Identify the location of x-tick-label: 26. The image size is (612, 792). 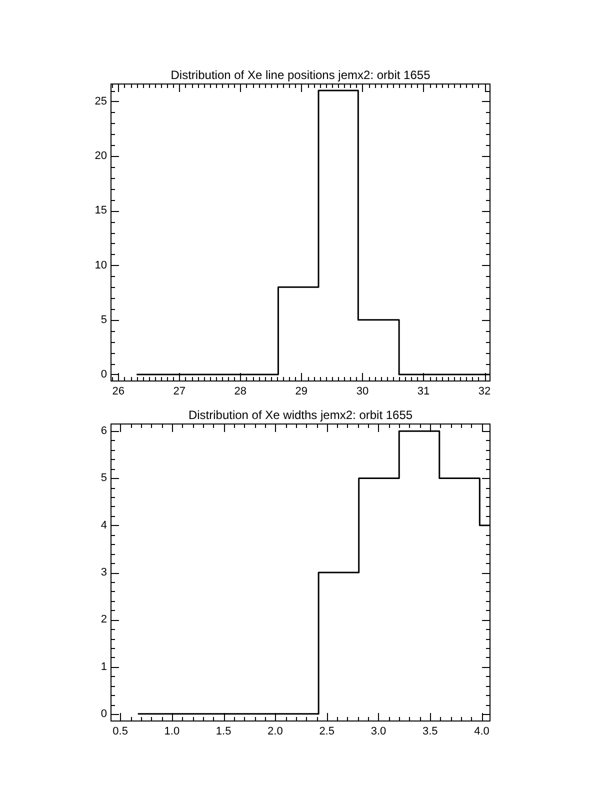
(118, 392).